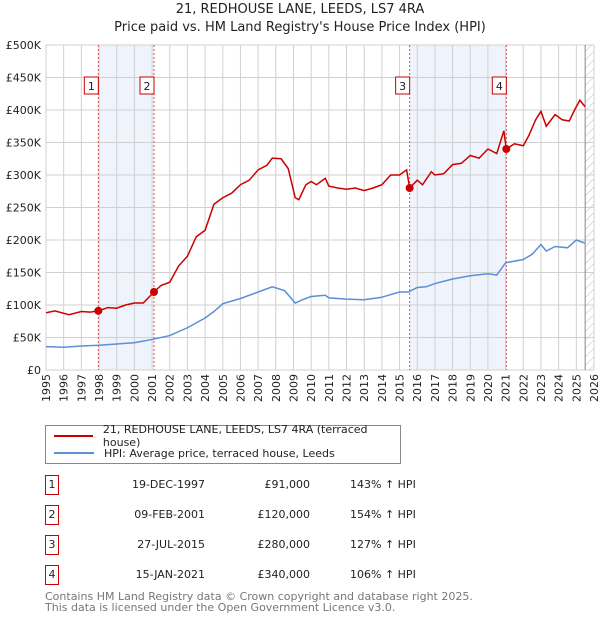 The width and height of the screenshot is (600, 620). Describe the element at coordinates (329, 388) in the screenshot. I see `x-tick-label: 2011` at that location.